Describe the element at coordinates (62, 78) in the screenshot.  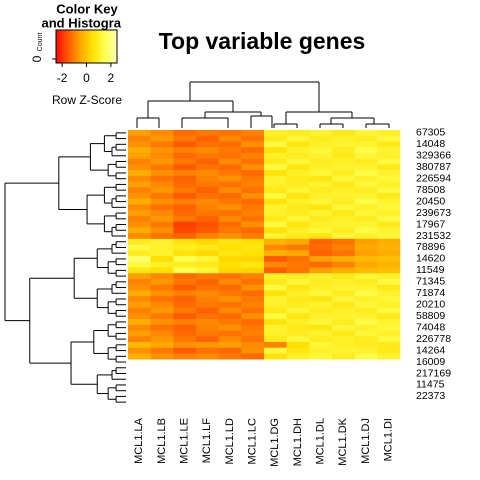
I see `key-tick-label: -2` at that location.